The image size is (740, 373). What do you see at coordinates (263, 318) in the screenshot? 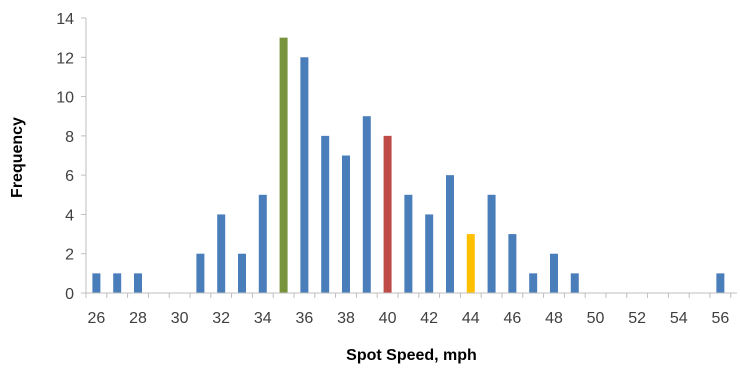
I see `x-tick-label: 34` at bounding box center [263, 318].